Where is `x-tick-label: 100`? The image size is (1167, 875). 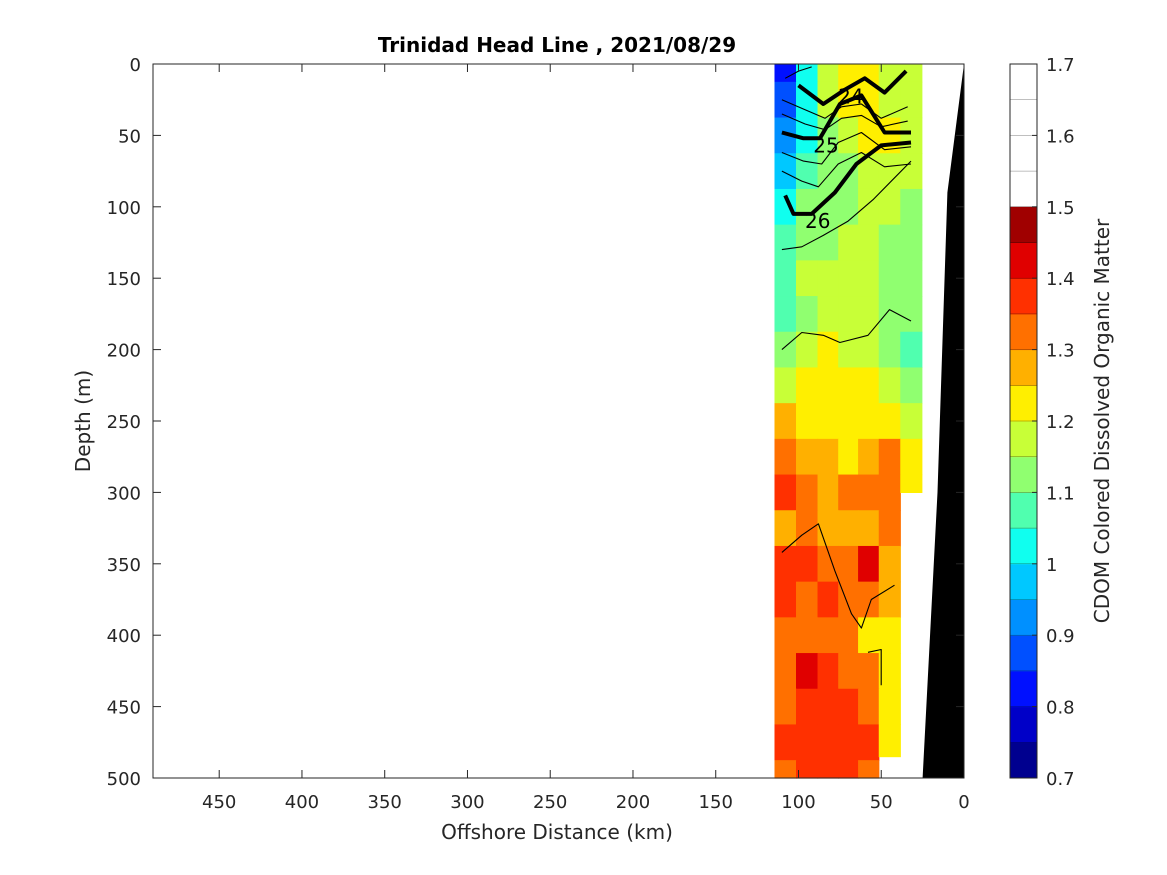 x-tick-label: 100 is located at coordinates (798, 802).